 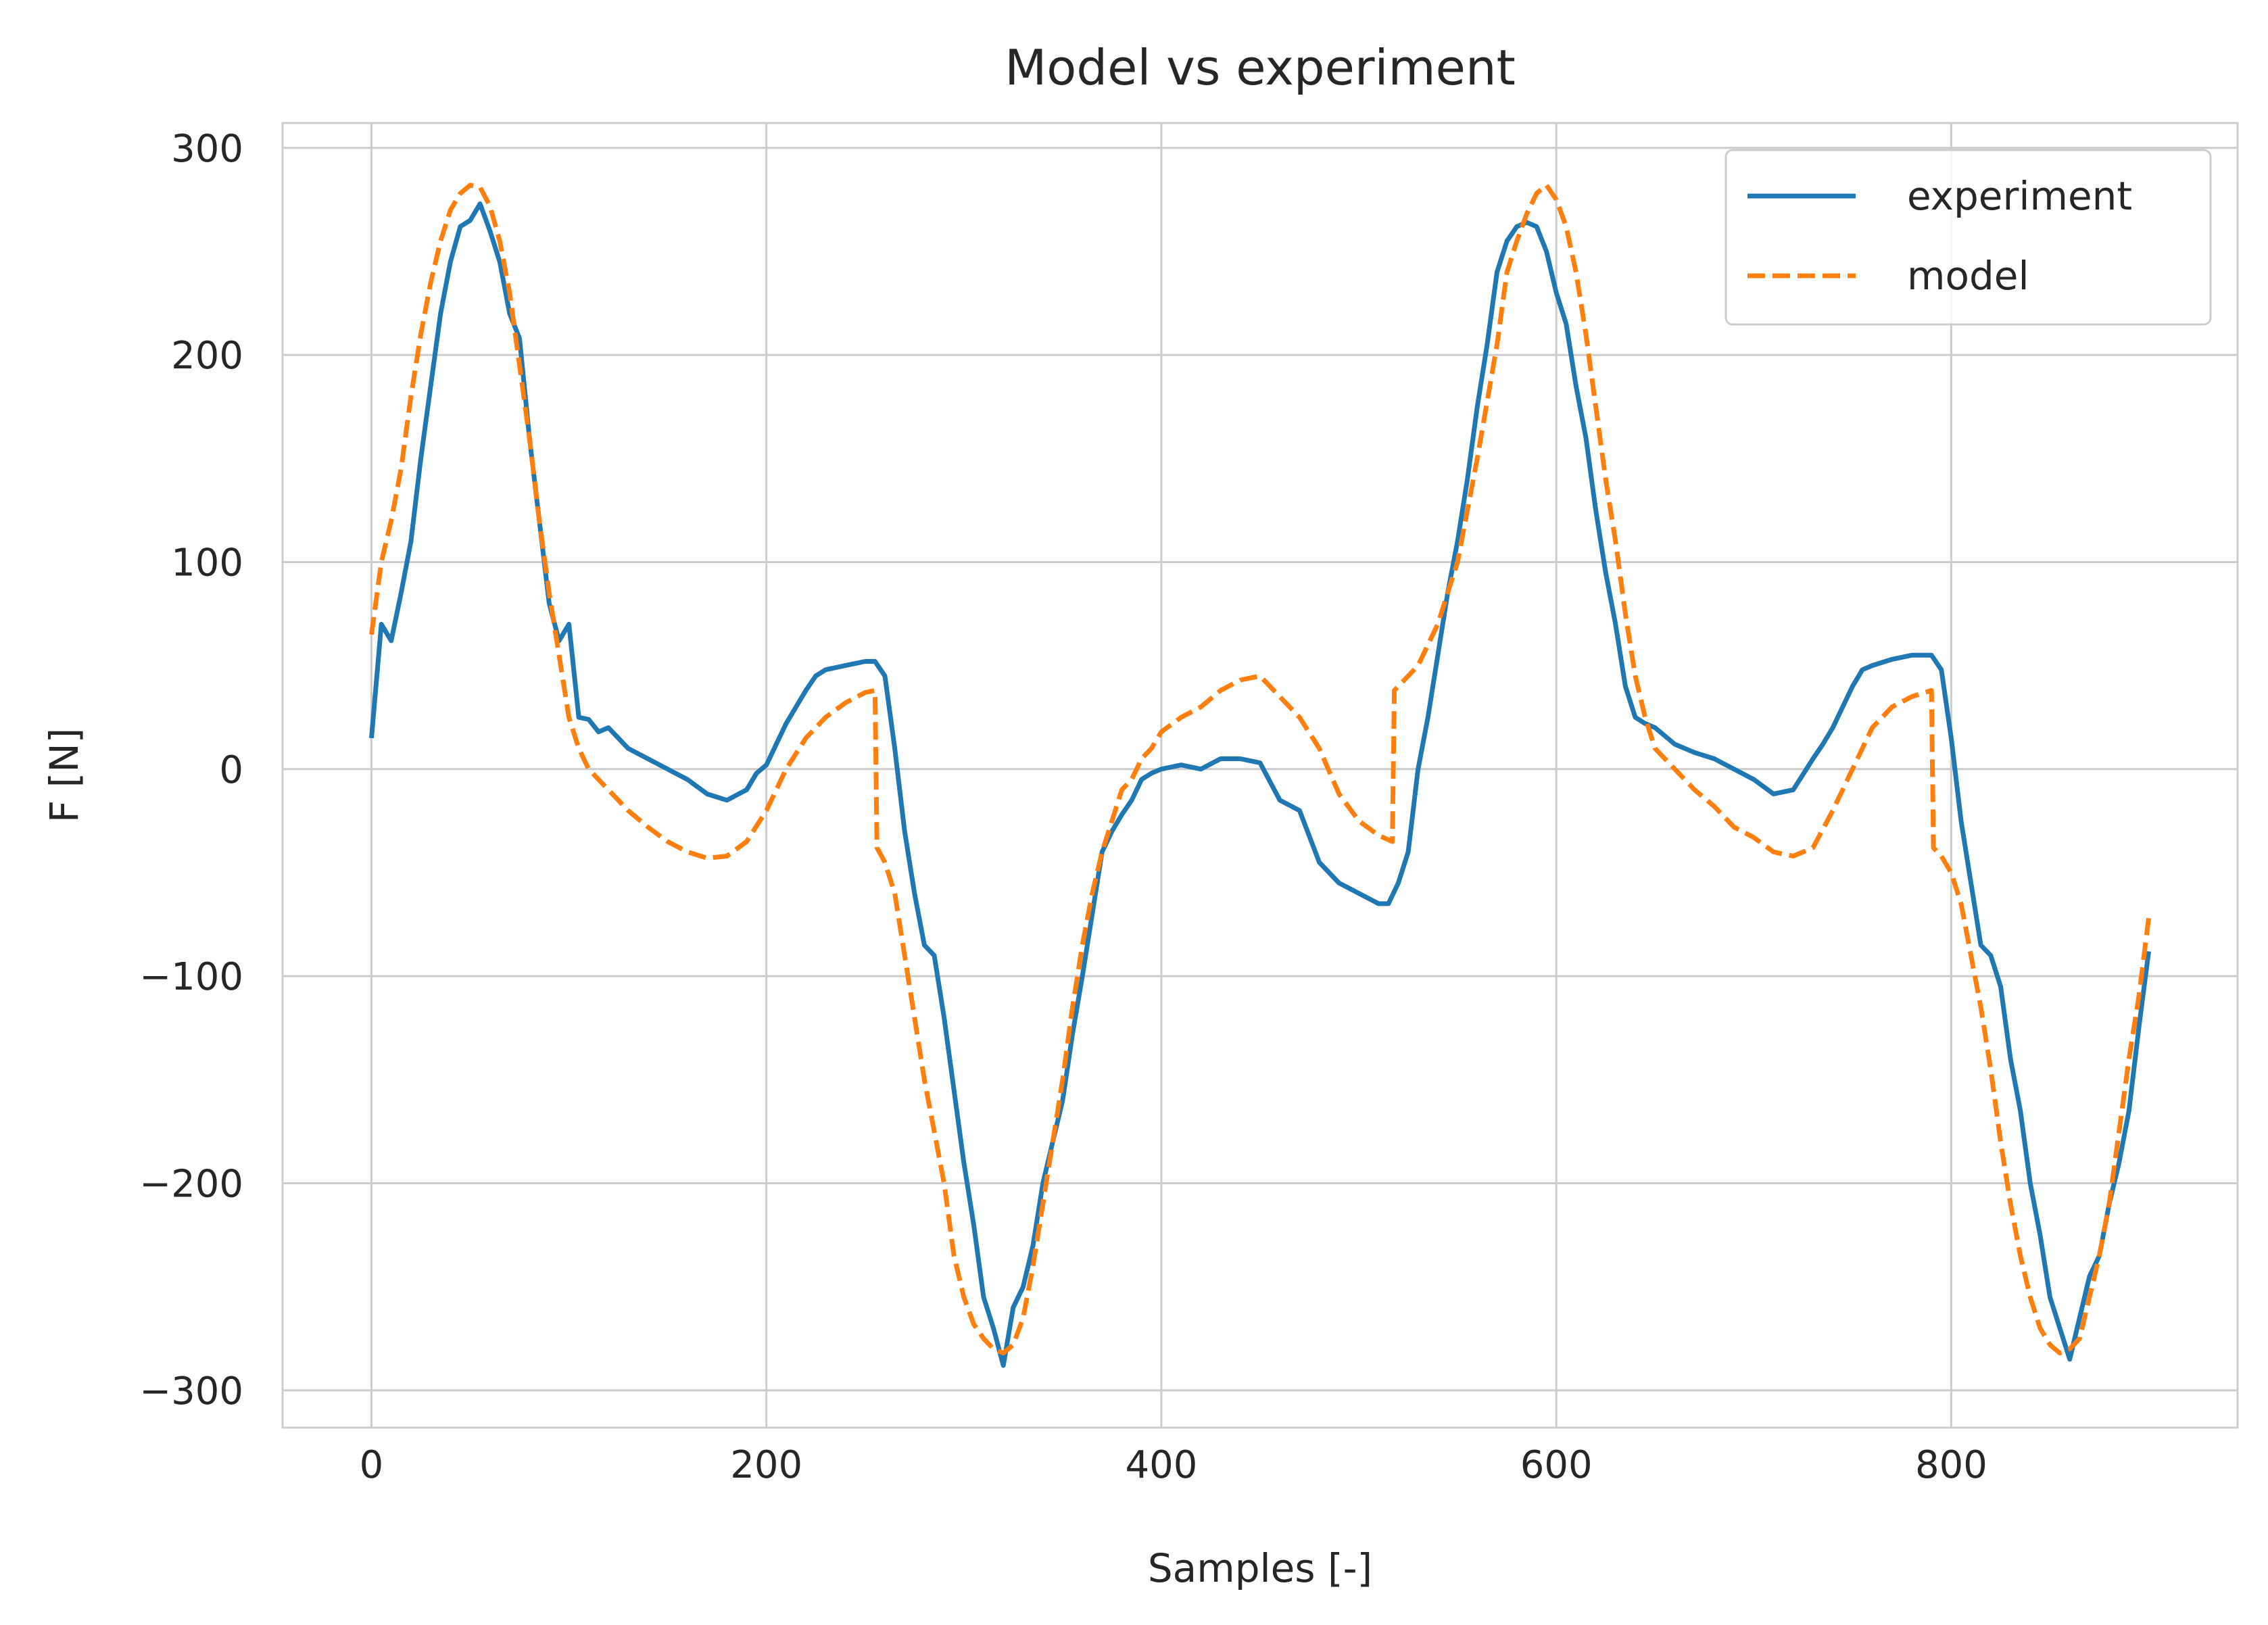 What do you see at coordinates (766, 1465) in the screenshot?
I see `x-tick-label: 200` at bounding box center [766, 1465].